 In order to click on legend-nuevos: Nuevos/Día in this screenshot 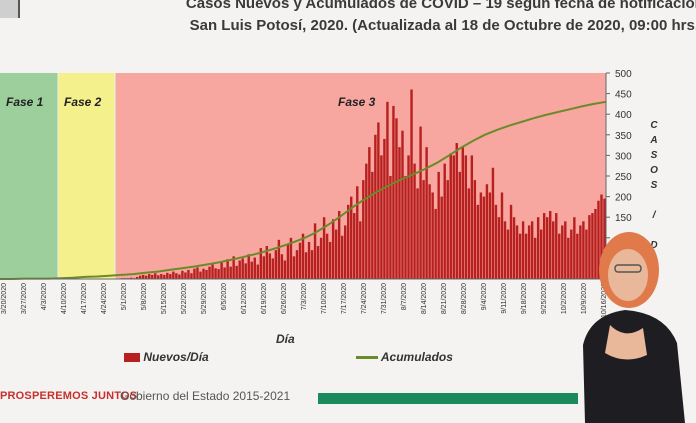, I will do `click(166, 357)`.